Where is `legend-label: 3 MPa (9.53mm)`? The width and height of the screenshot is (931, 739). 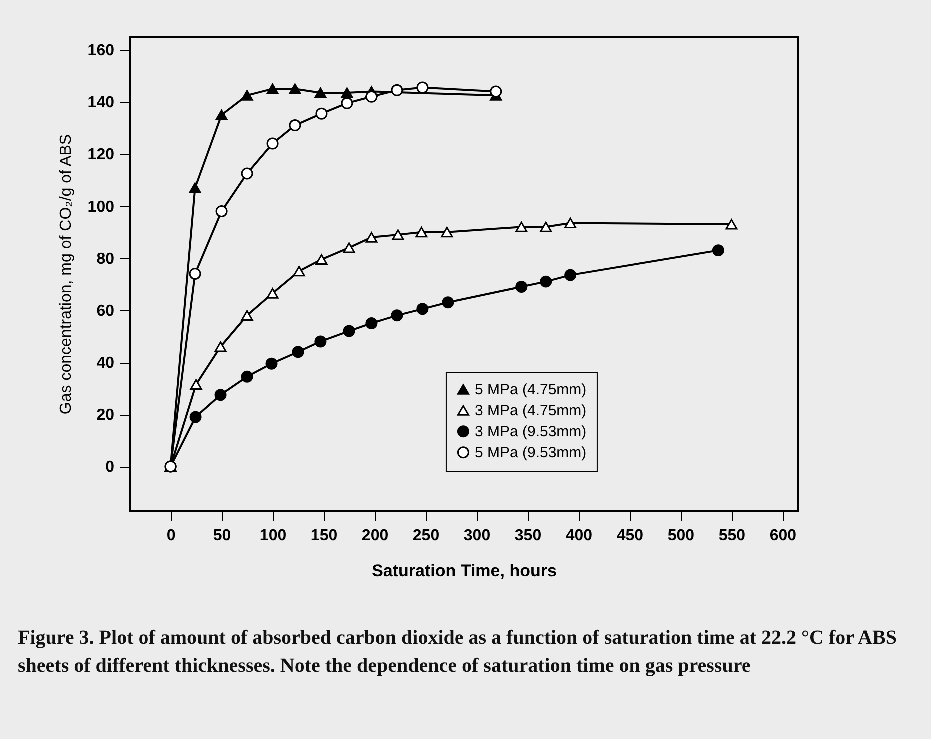
legend-label: 3 MPa (9.53mm) is located at coordinates (530, 432).